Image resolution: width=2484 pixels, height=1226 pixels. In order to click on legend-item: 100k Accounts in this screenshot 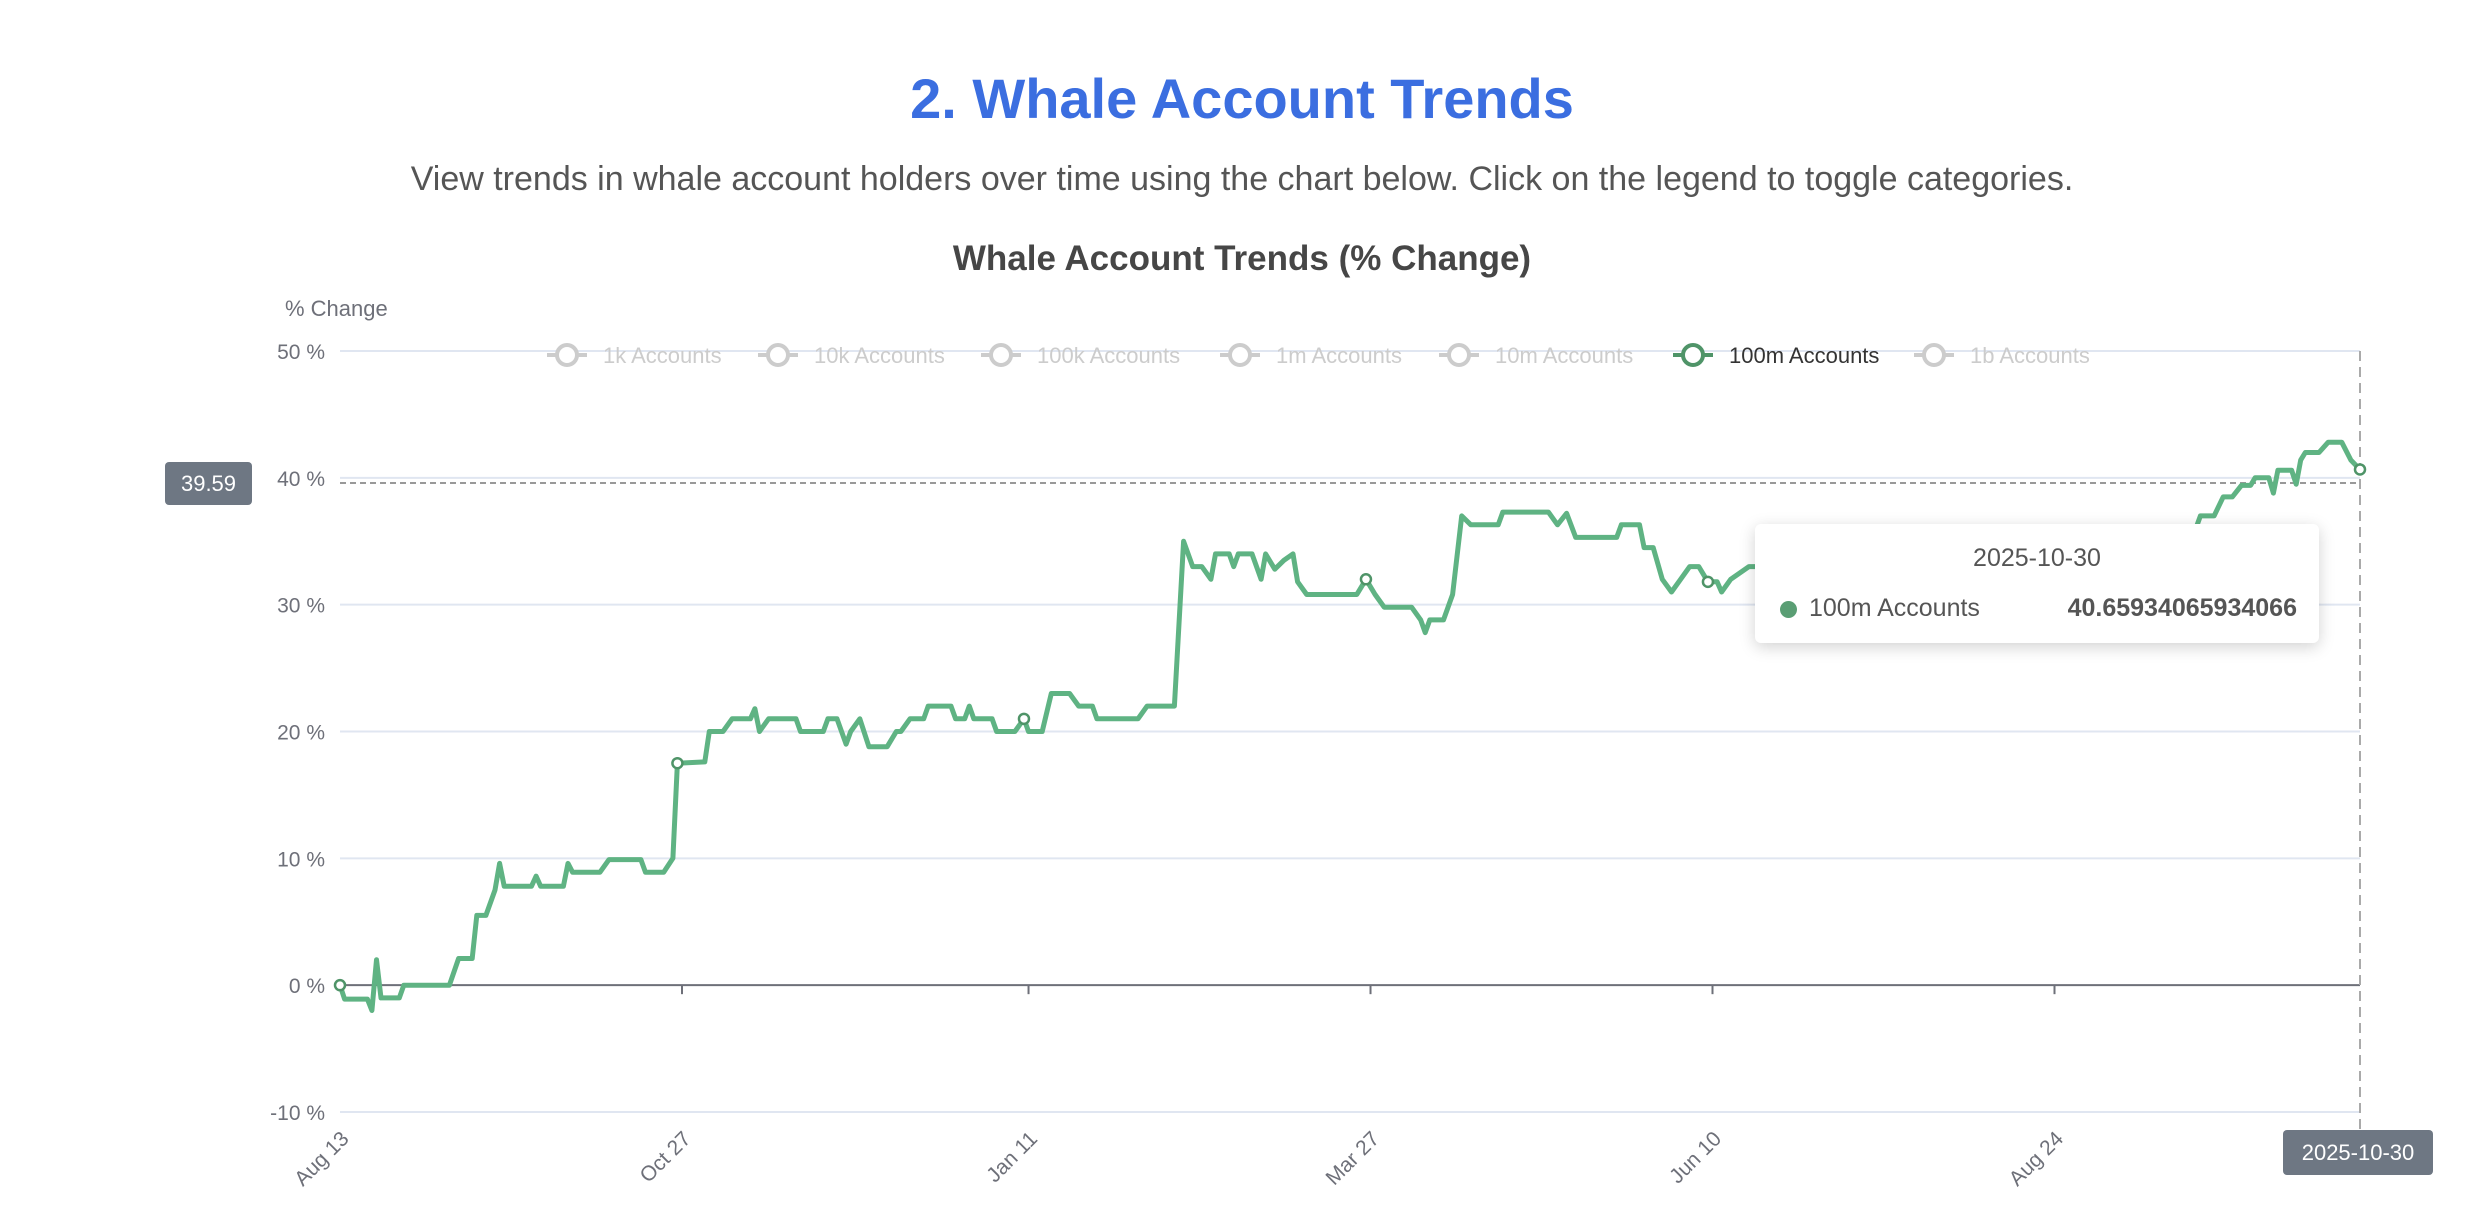, I will do `click(1080, 355)`.